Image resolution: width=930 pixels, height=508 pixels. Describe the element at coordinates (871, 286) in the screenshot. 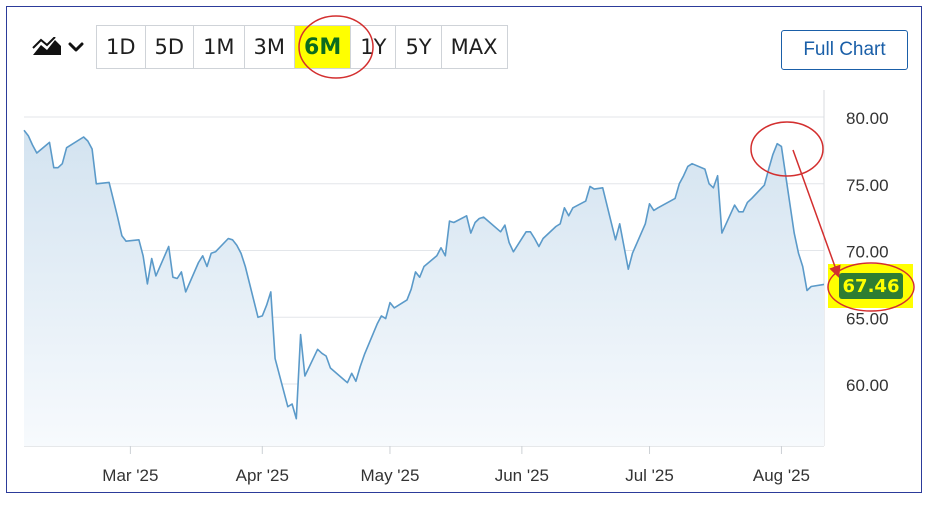

I see `current-price-badge: 67.46` at that location.